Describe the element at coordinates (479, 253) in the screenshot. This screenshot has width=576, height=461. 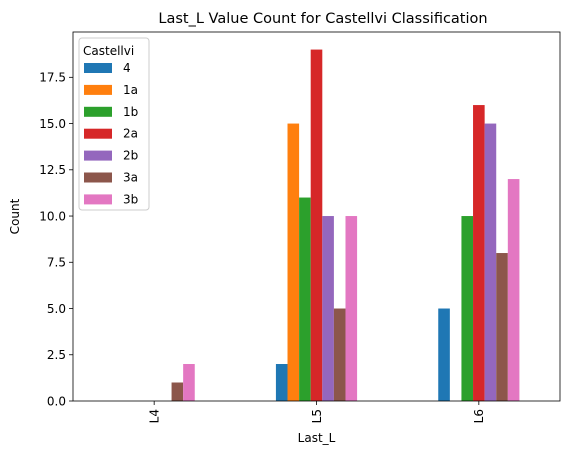
I see `bar-2a-L6` at that location.